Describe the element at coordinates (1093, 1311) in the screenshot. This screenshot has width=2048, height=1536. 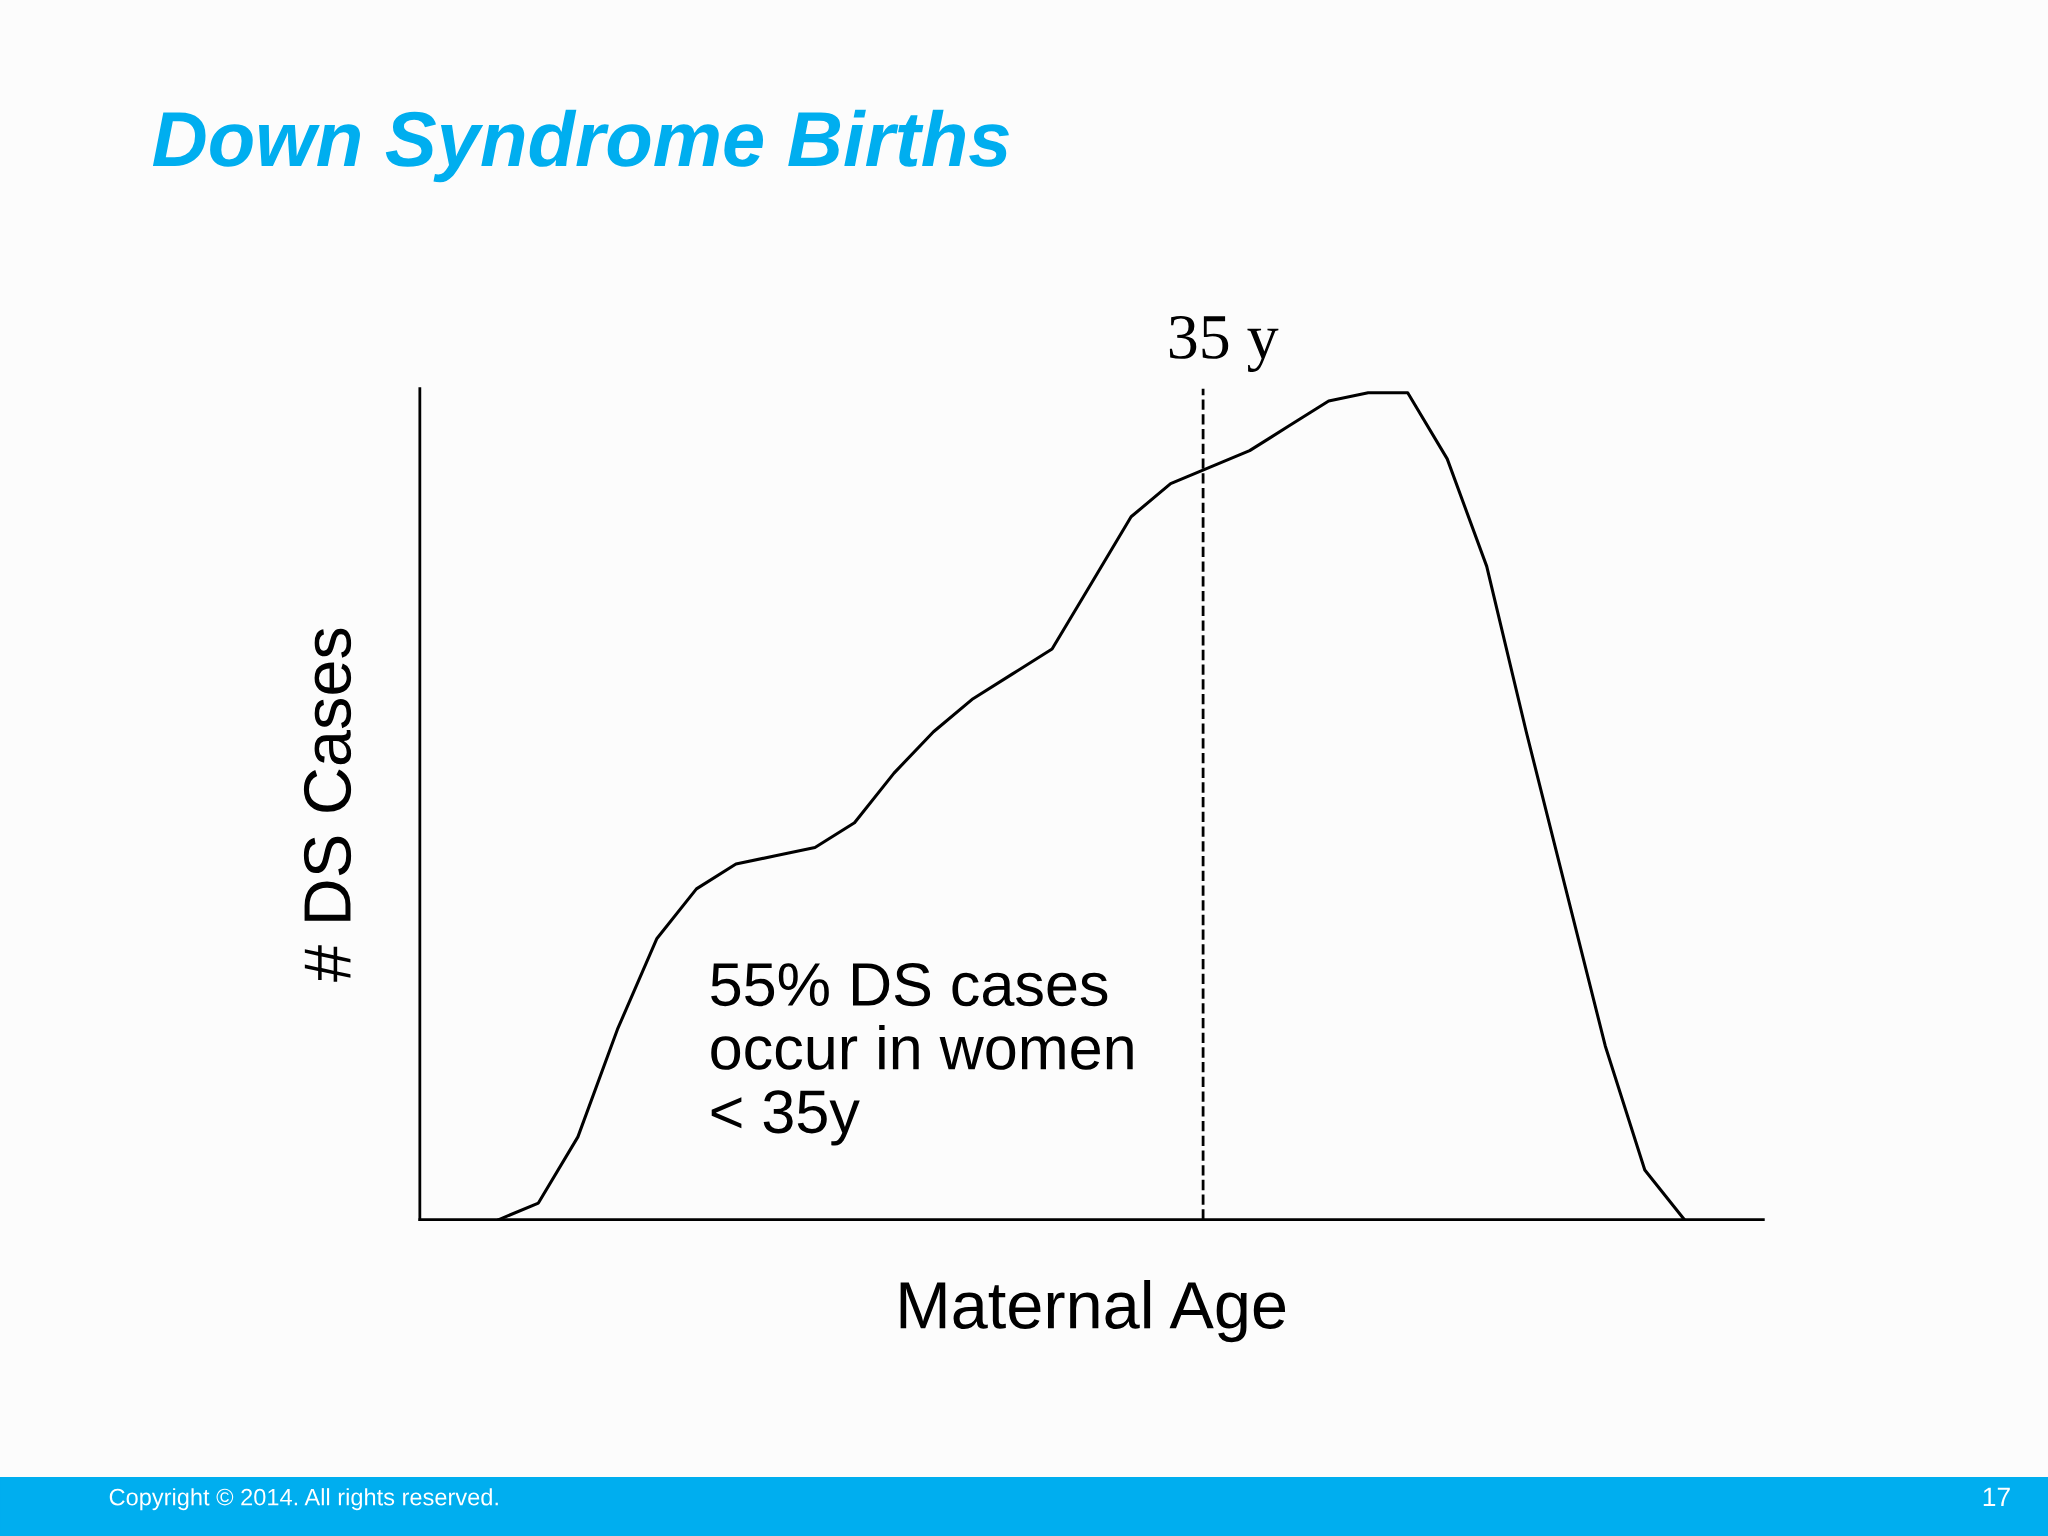
I see `x-axis-title: Maternal Age` at that location.